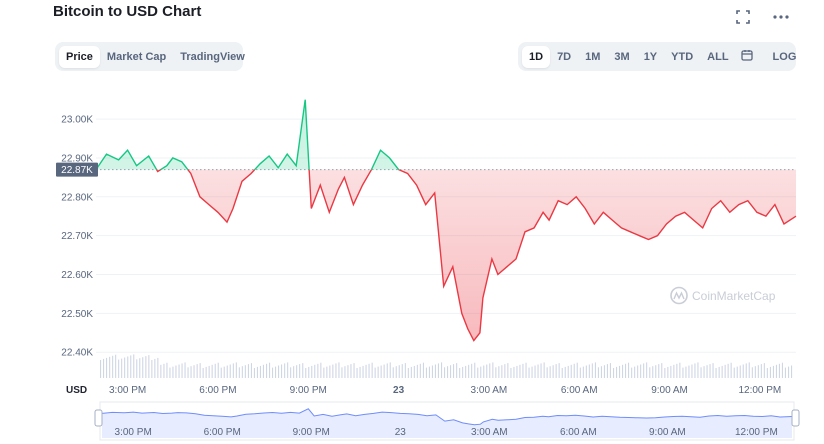 Image resolution: width=824 pixels, height=444 pixels. I want to click on x-tick-label: 3:00 AM, so click(489, 390).